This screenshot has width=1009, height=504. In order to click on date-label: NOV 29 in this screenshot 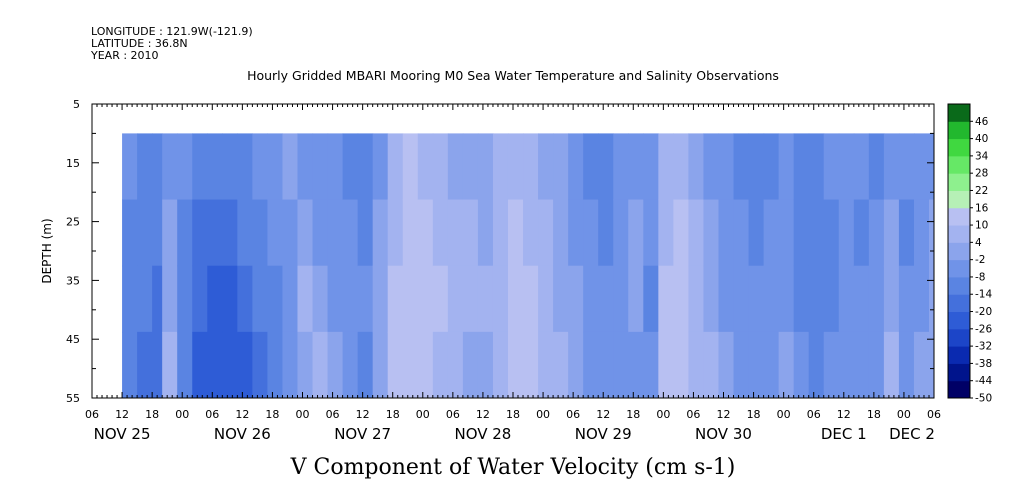, I will do `click(603, 434)`.